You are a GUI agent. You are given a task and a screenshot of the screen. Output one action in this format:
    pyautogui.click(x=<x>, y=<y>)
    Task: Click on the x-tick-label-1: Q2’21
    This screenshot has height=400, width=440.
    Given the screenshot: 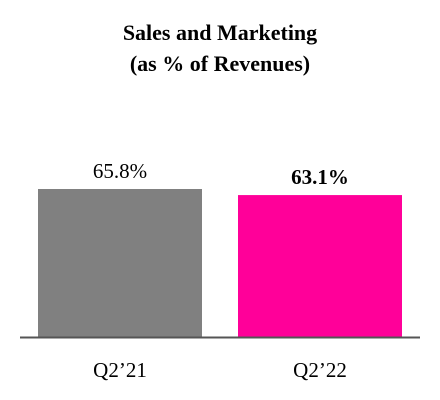 What is the action you would take?
    pyautogui.click(x=120, y=370)
    